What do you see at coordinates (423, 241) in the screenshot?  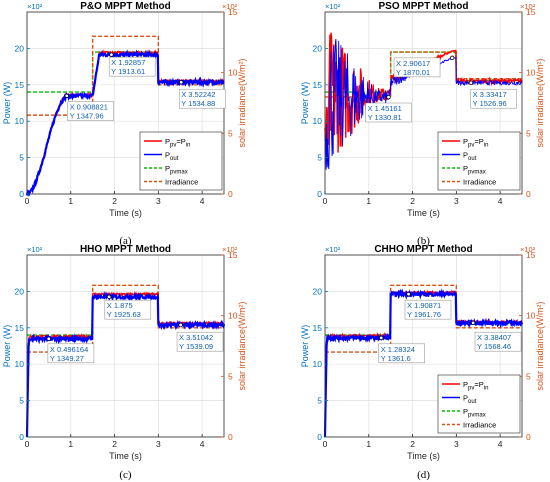 I see `subfigure-caption: (b)` at bounding box center [423, 241].